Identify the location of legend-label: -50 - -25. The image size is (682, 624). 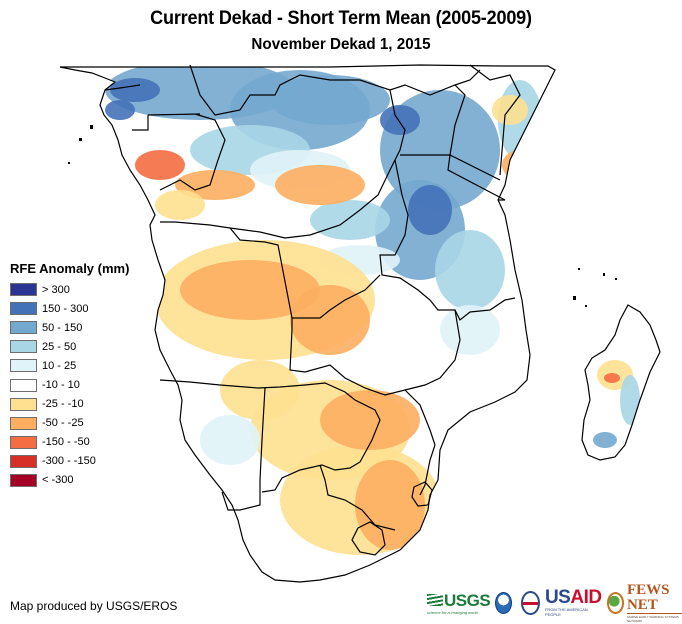
(63, 423).